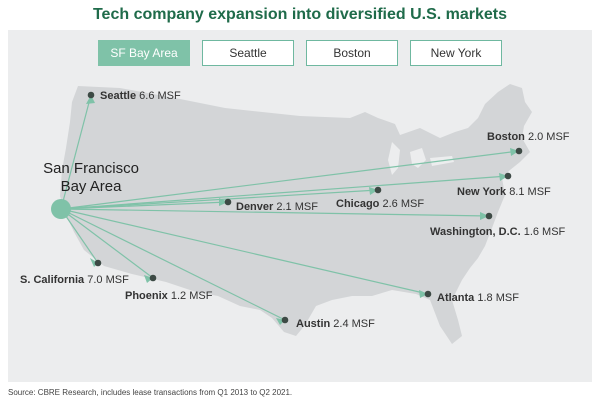  What do you see at coordinates (277, 207) in the screenshot?
I see `label-denver: Denver 2.1 MSF` at bounding box center [277, 207].